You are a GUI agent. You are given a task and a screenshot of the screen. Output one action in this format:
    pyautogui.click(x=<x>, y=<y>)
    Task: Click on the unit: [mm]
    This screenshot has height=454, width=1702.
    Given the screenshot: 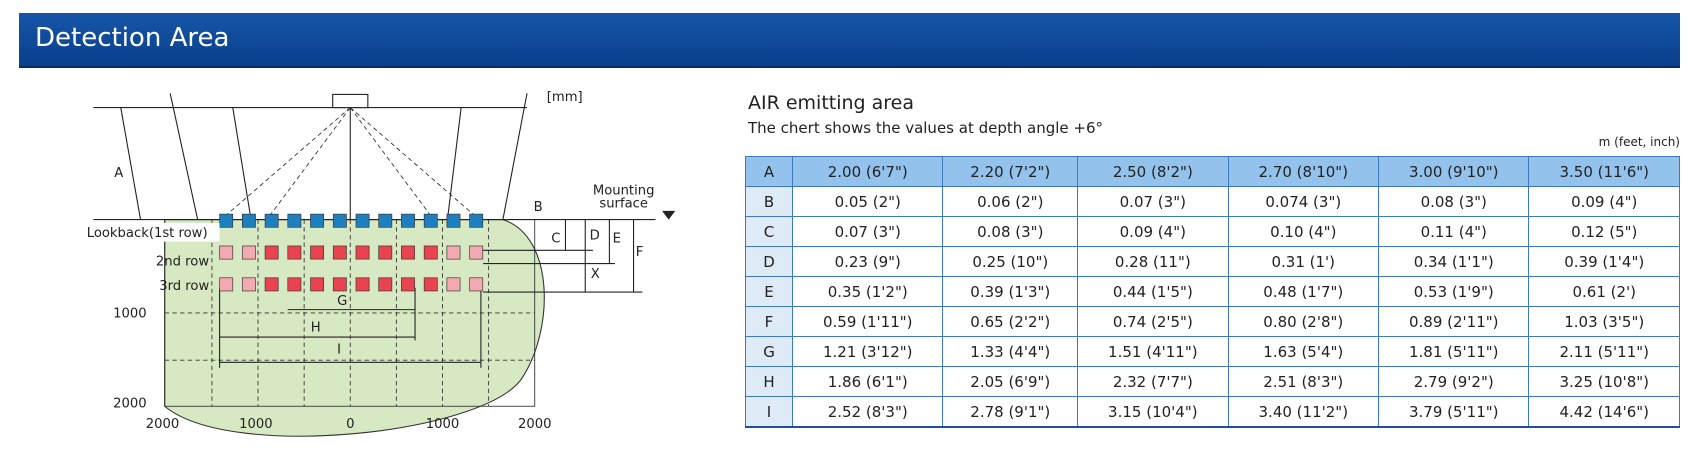 What is the action you would take?
    pyautogui.click(x=565, y=97)
    